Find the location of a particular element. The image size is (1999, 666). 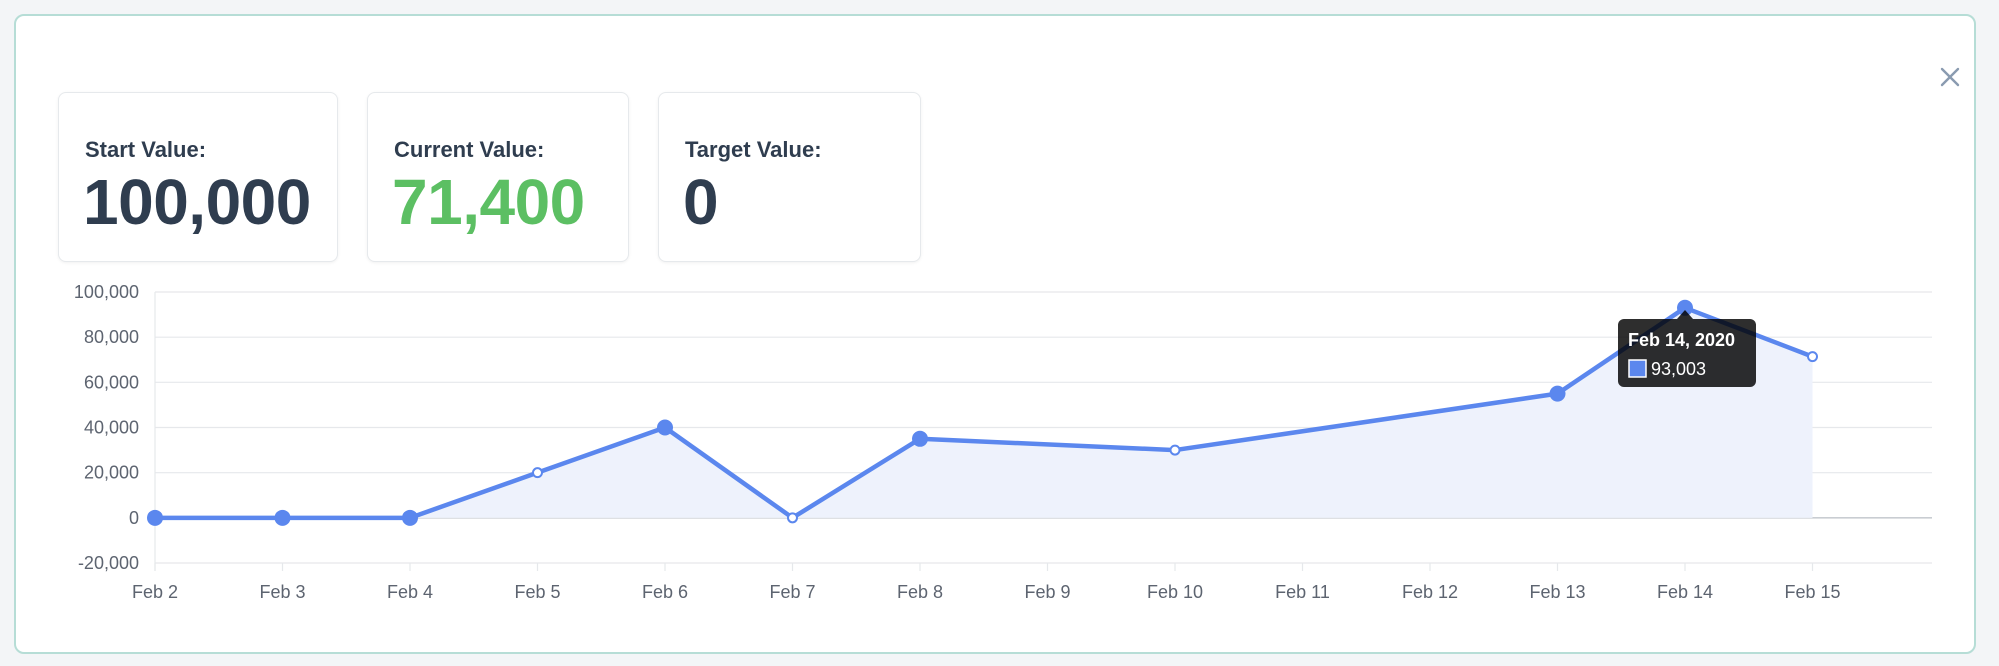

tooltip-swatch is located at coordinates (1637, 368).